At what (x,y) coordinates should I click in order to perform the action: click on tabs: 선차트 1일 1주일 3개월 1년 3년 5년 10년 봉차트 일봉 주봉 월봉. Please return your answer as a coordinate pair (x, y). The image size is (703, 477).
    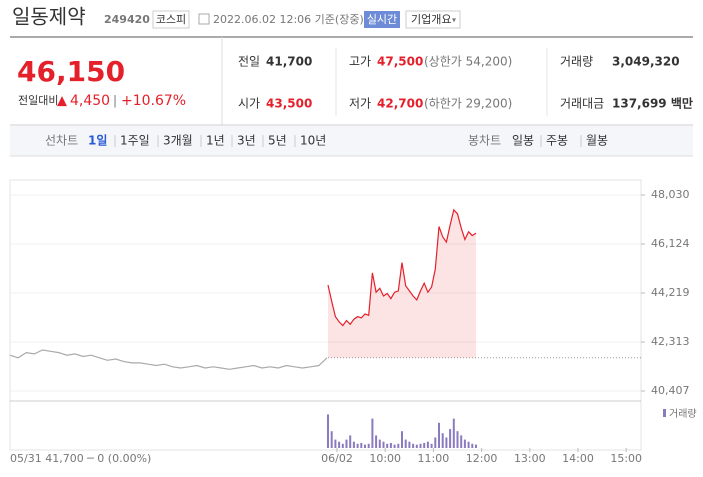
    Looking at the image, I should click on (326, 141).